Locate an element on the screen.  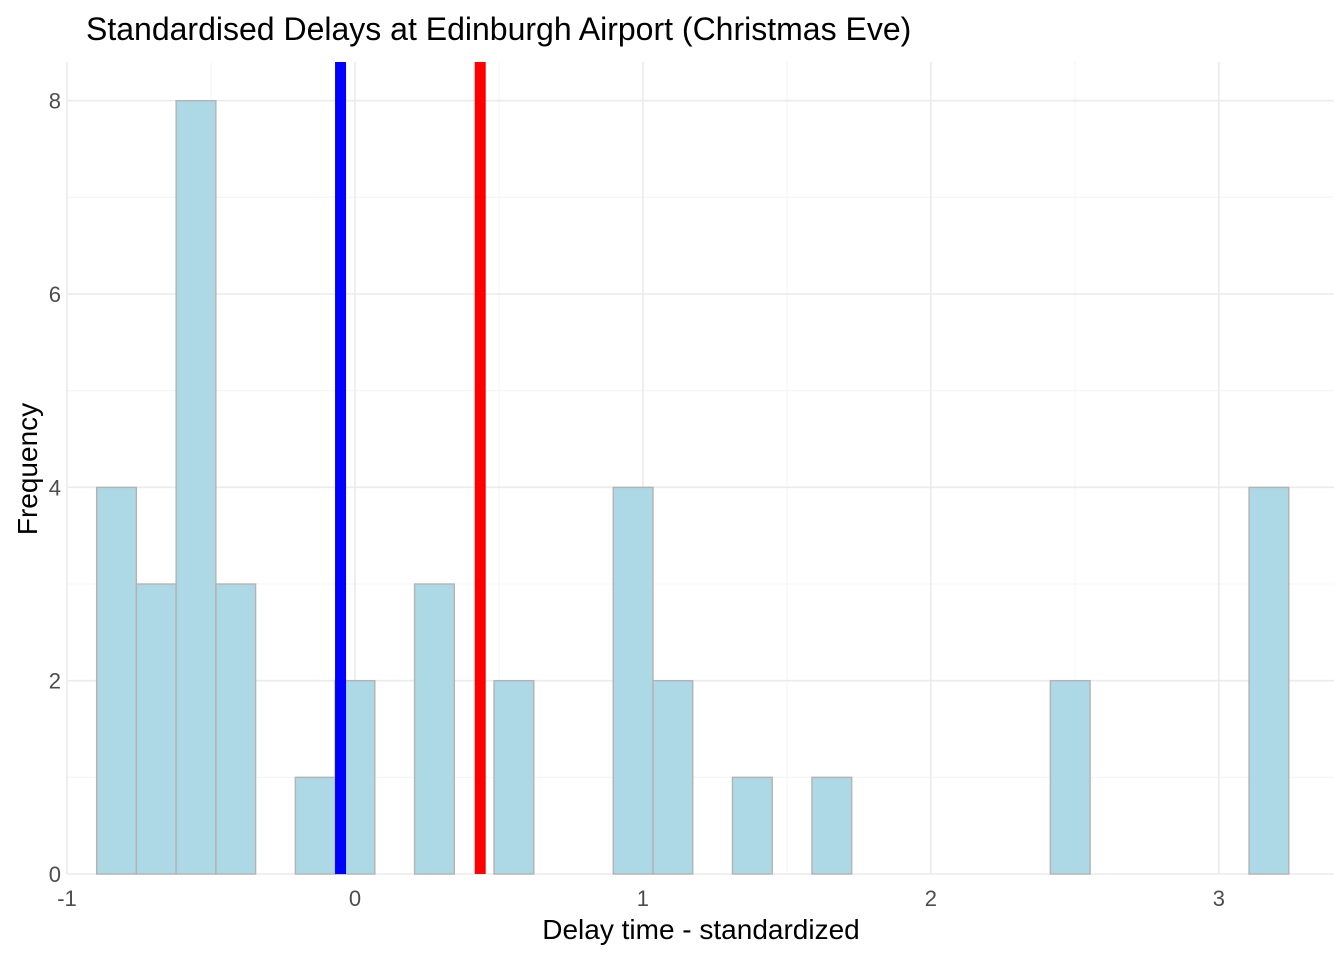
y-axis-title: Frequency is located at coordinates (27, 469).